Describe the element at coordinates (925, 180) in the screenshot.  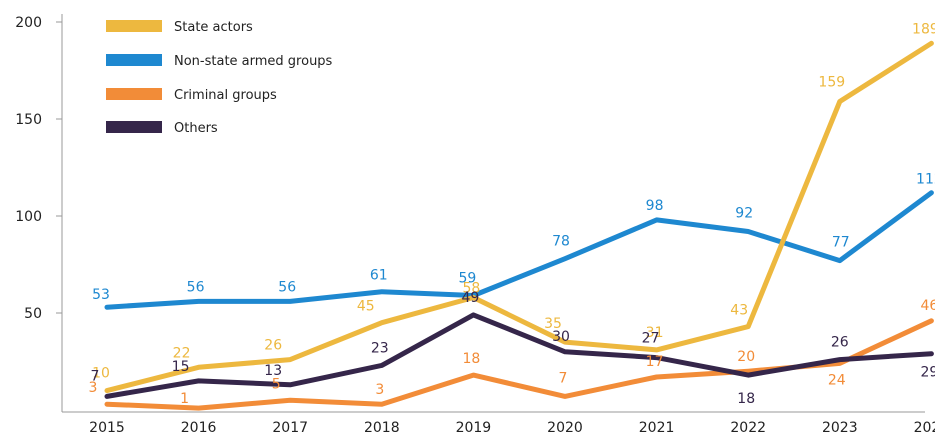
I see `data-label-non-state-armed-groups: 112` at that location.